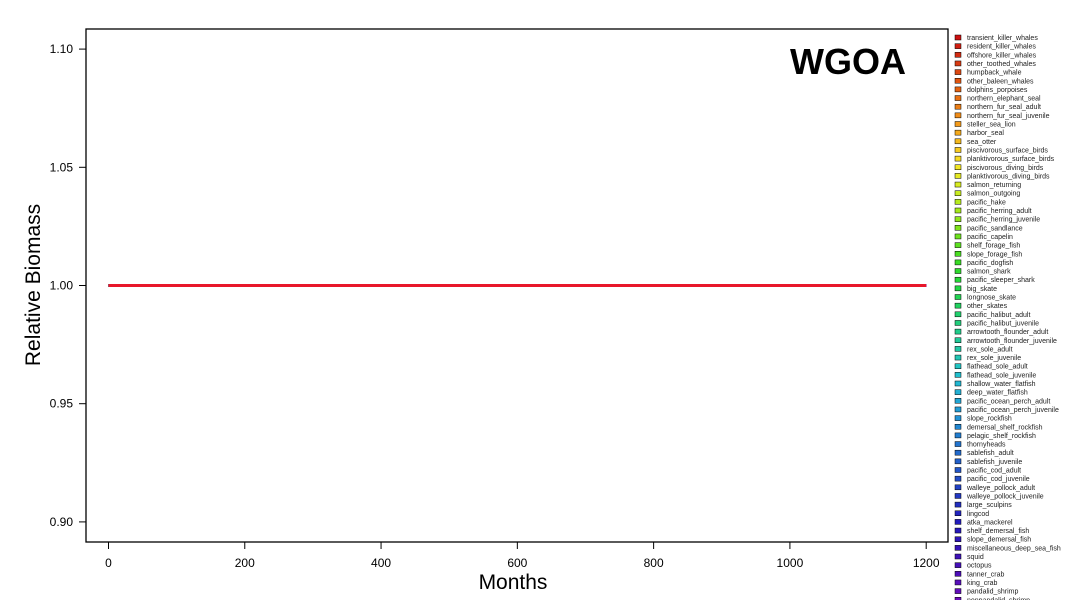 This screenshot has height=600, width=1067. What do you see at coordinates (997, 90) in the screenshot?
I see `legend-label: dolphins_porpoises` at bounding box center [997, 90].